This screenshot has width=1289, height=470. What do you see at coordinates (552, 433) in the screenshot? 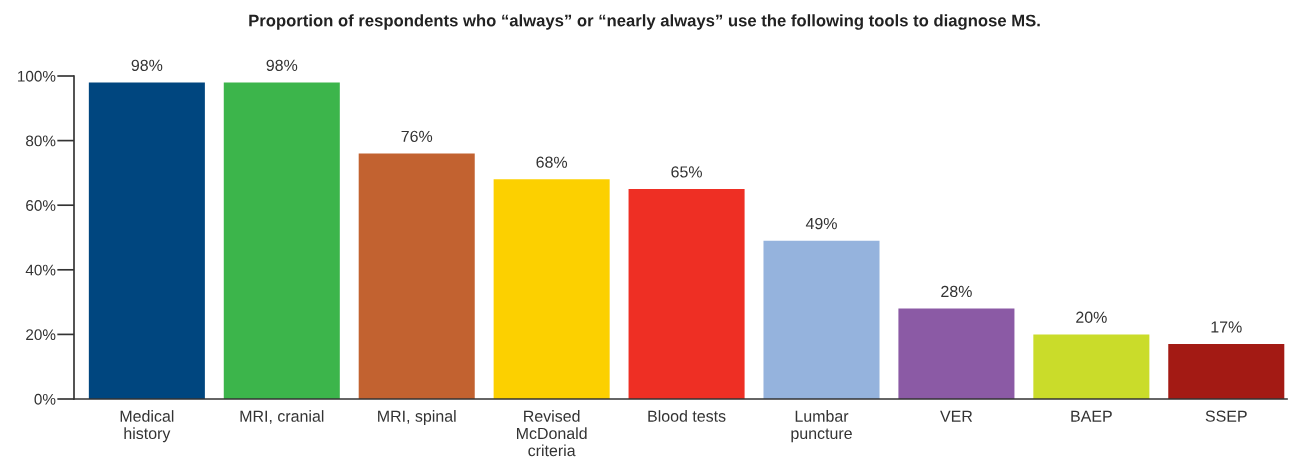
I see `x-tick-label: Revised McDonald criteria` at bounding box center [552, 433].